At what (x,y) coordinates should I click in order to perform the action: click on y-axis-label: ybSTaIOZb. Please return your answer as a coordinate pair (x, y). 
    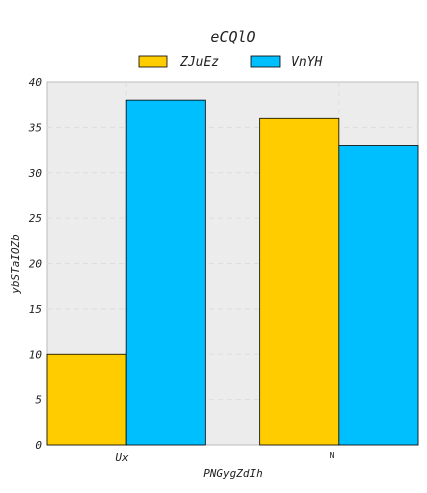
    Looking at the image, I should click on (15, 264).